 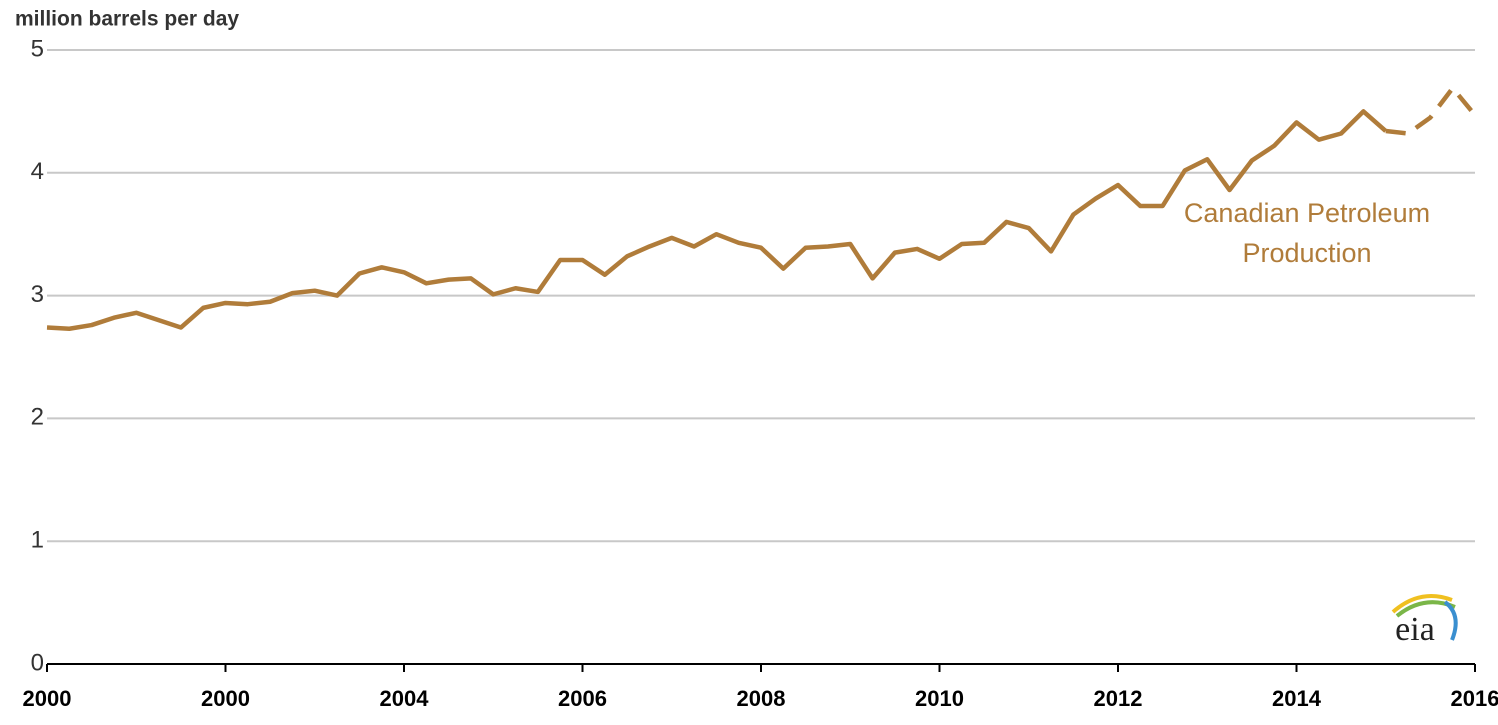 What do you see at coordinates (37, 48) in the screenshot?
I see `y-tick-label: 5` at bounding box center [37, 48].